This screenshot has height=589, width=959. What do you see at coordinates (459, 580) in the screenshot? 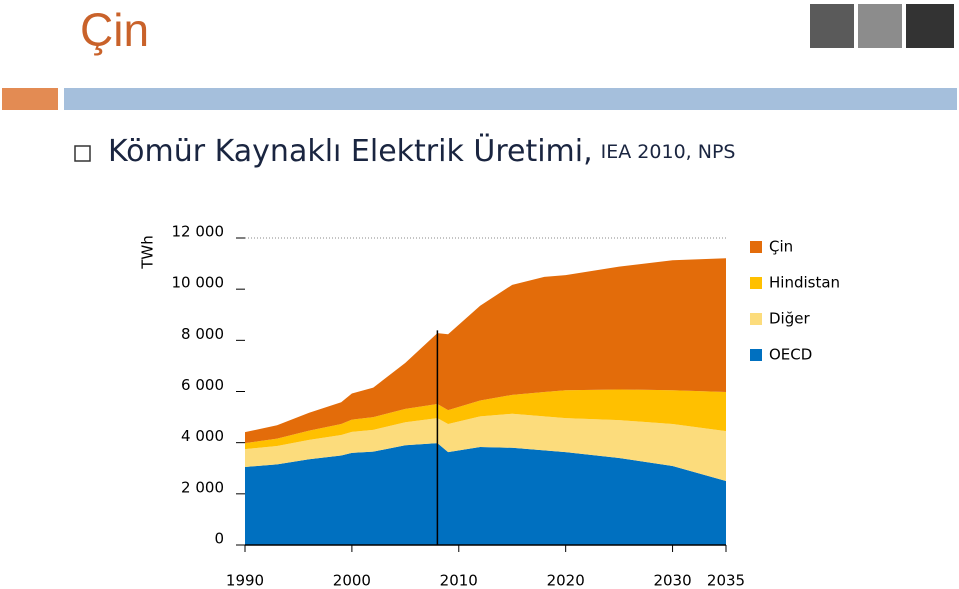
I see `x-tick-label: 2010` at bounding box center [459, 580].